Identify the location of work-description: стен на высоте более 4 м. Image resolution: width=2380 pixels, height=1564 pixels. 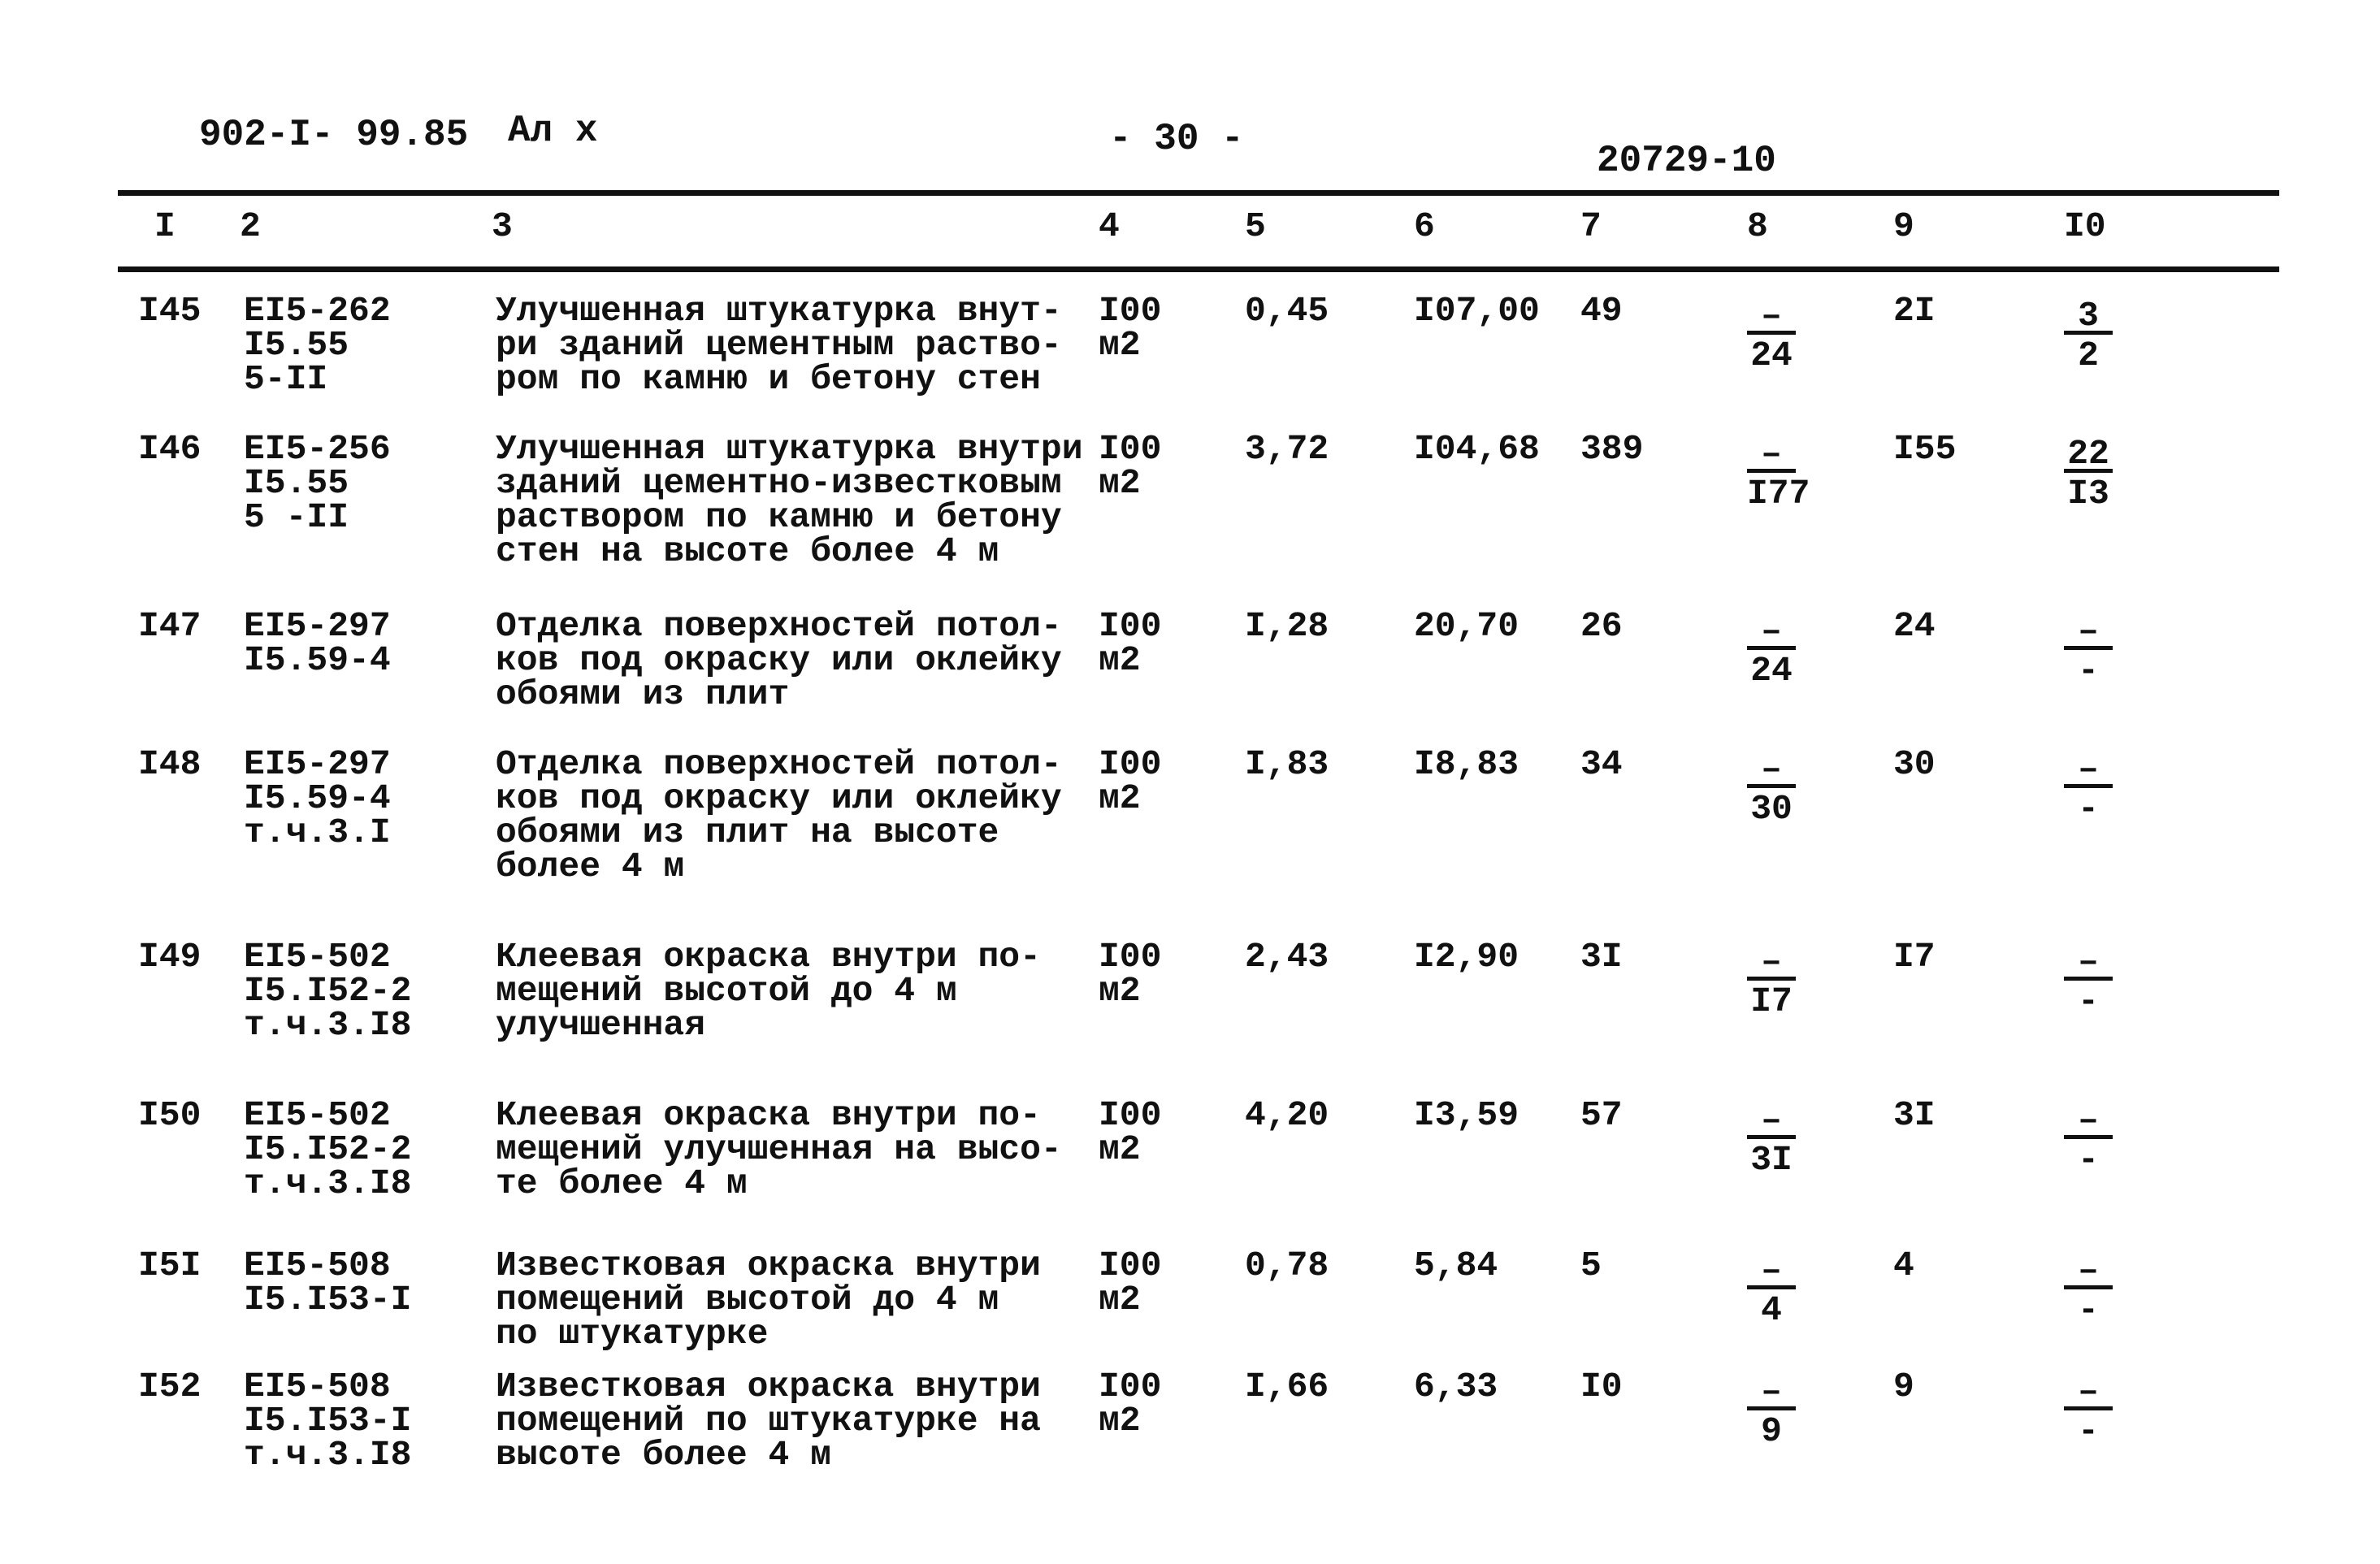
(748, 551).